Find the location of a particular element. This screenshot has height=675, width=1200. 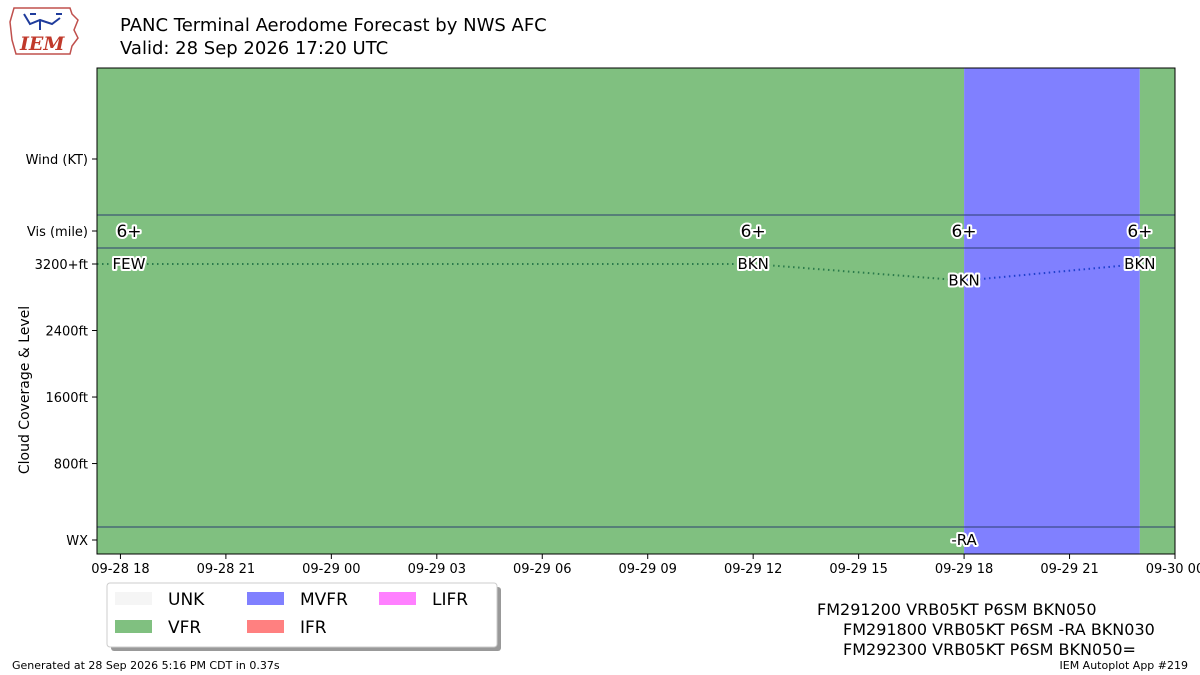

x-tick-label-4: 09-29 06 is located at coordinates (542, 569).